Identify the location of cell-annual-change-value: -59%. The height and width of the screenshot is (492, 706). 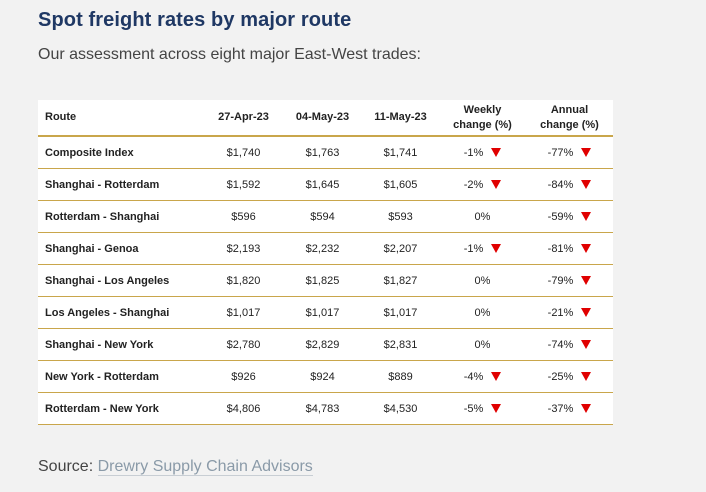
(560, 216).